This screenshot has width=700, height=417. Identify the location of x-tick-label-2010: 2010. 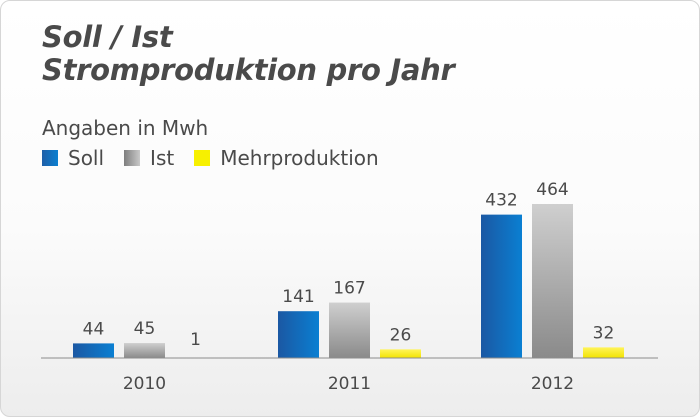
(144, 384).